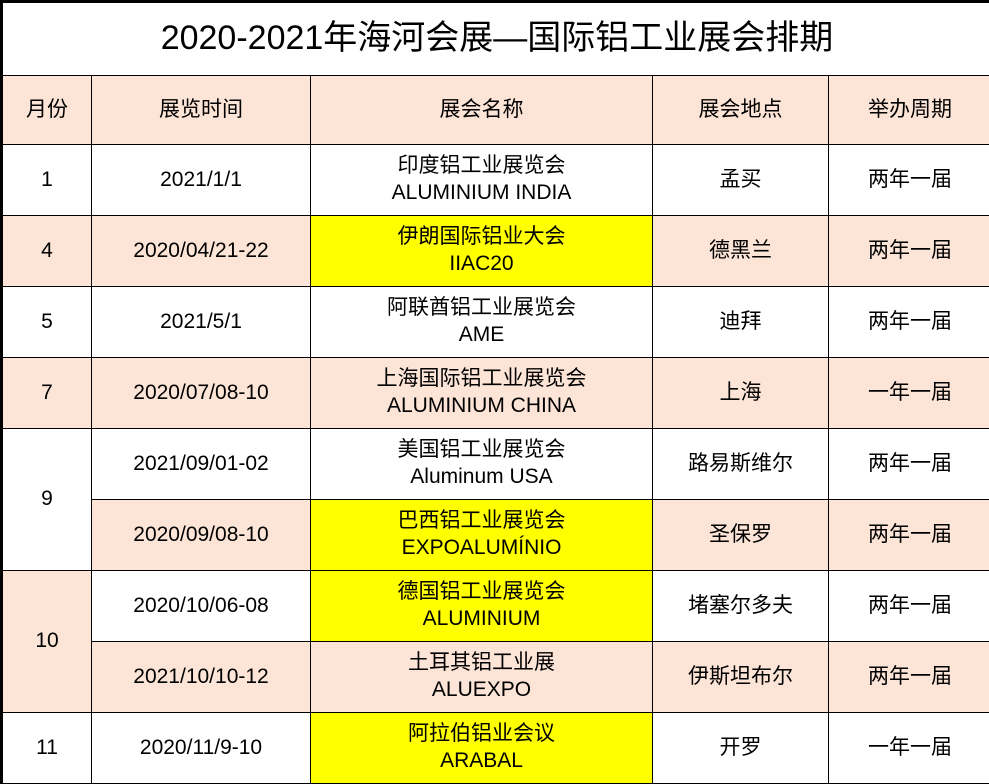  I want to click on table-row: 11 2020/11/9-10 阿拉伯铝业会议 ARABAL 开罗 一年一届, so click(495, 748).